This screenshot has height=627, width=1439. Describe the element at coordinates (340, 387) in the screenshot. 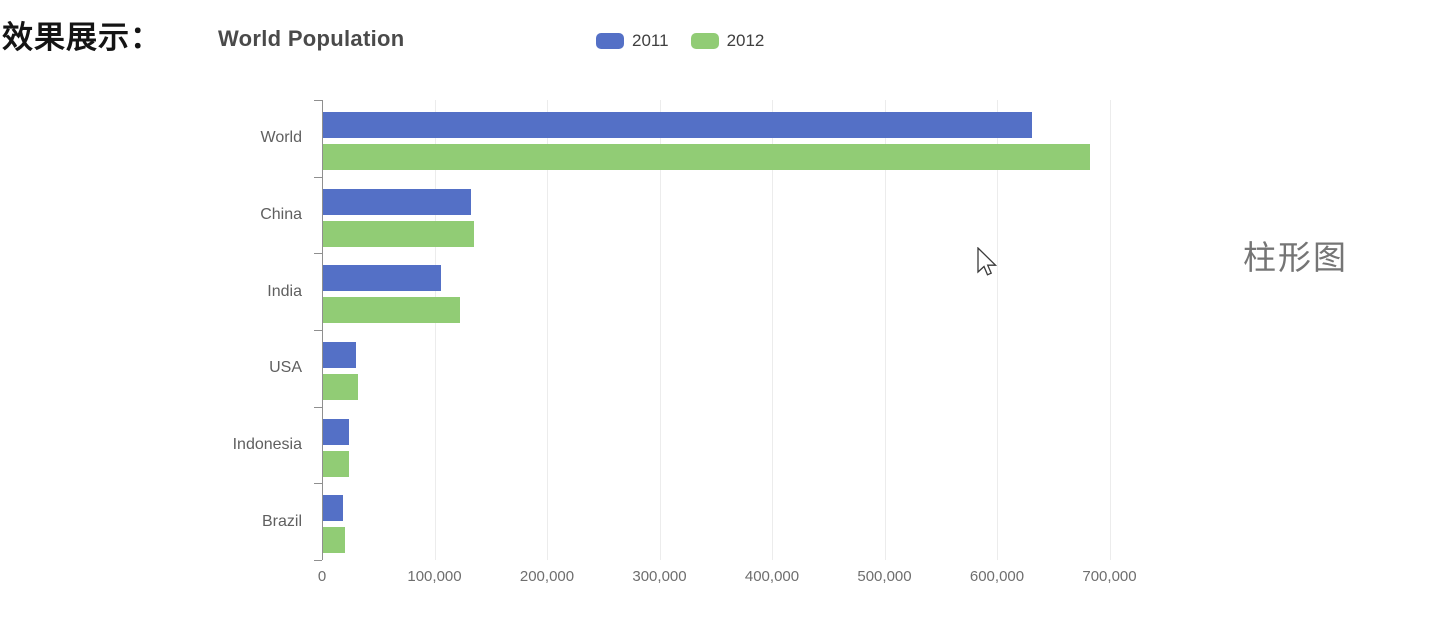

I see `bar-2012-usa` at that location.